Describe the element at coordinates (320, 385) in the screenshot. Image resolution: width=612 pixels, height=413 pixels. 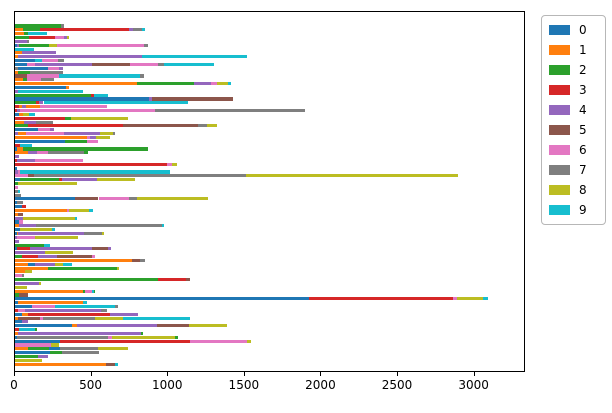
I see `x-tick-label: 2000` at that location.